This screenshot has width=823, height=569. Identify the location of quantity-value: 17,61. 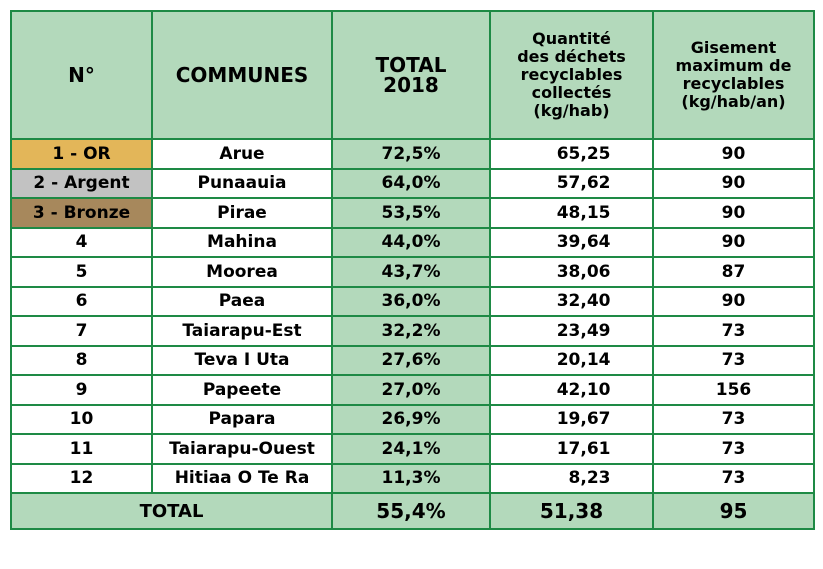
(583, 448).